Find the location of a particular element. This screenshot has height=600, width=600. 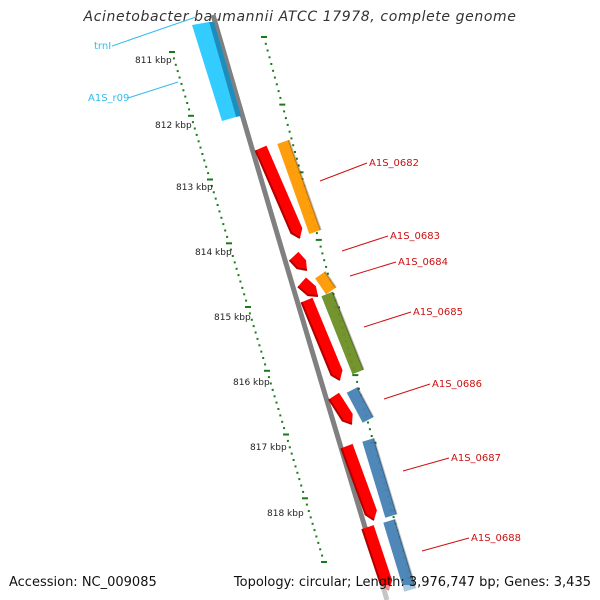

feature-label: A1S_0688 is located at coordinates (496, 538).